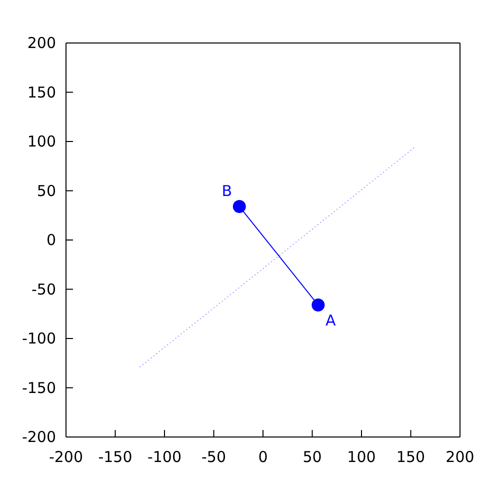 The height and width of the screenshot is (500, 500). What do you see at coordinates (39, 339) in the screenshot?
I see `y-tick-label: -100` at bounding box center [39, 339].